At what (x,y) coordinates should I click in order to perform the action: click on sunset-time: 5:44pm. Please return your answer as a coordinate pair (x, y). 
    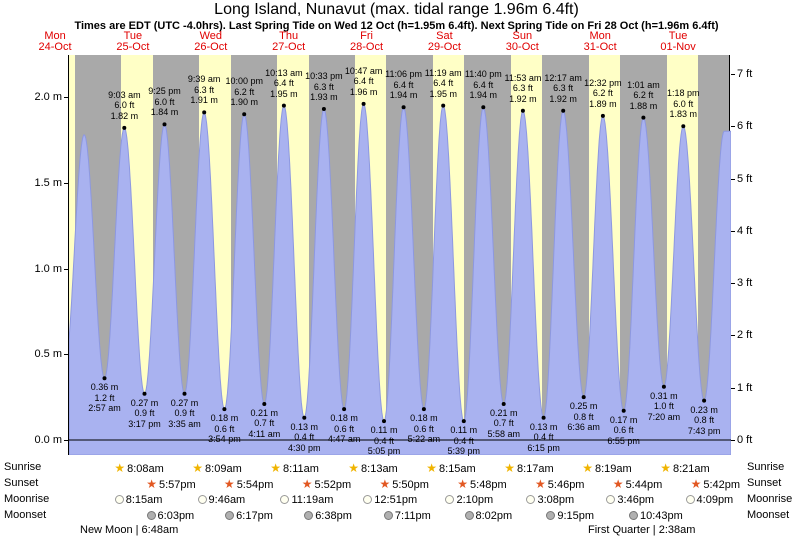
    Looking at the image, I should click on (644, 485).